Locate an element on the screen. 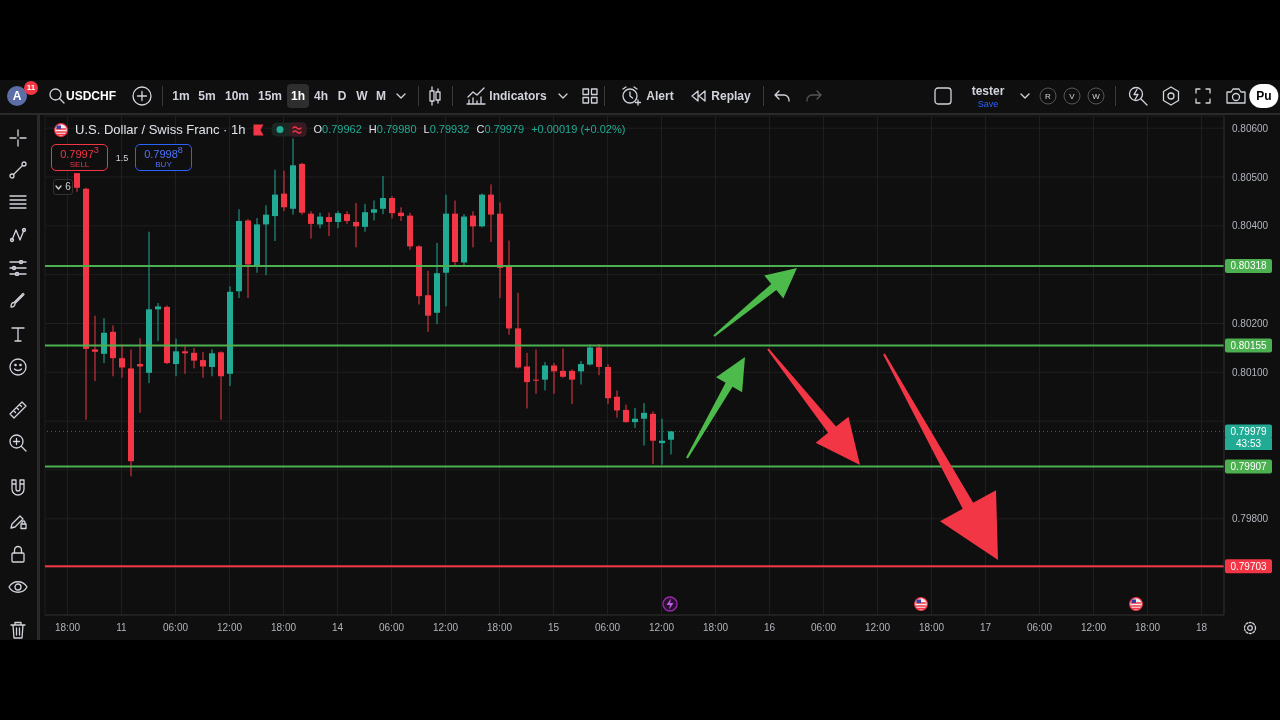  y-tick-label: 0.79800 is located at coordinates (1250, 519).